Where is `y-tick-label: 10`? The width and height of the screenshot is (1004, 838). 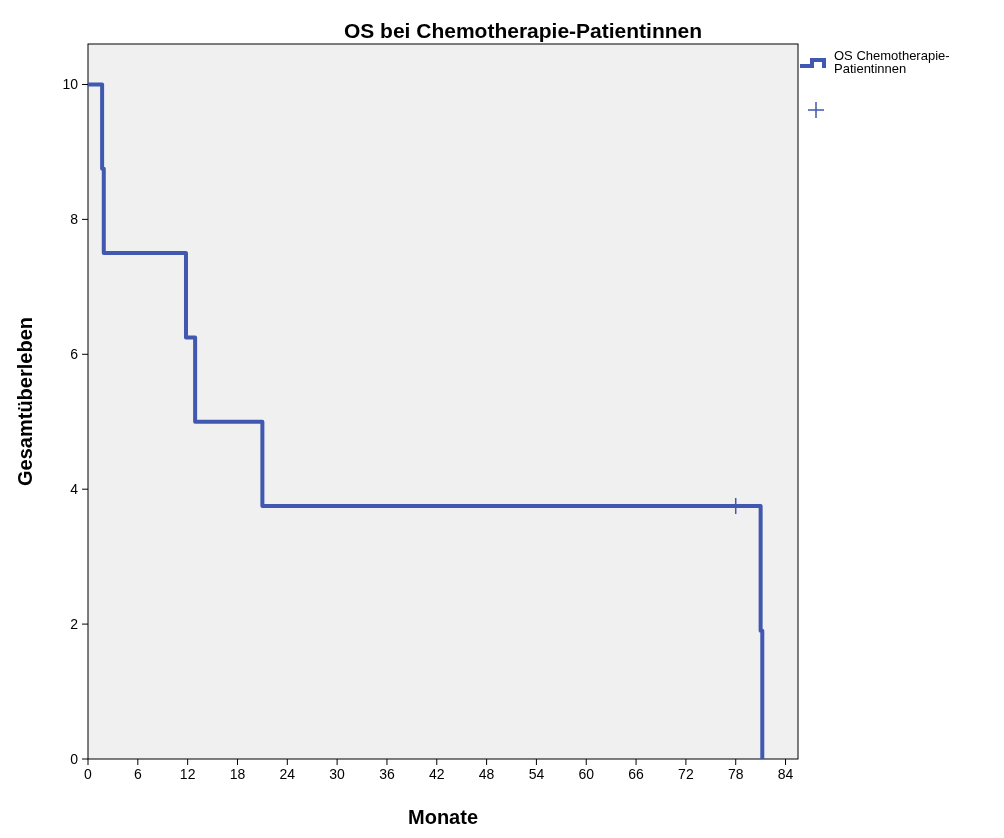
y-tick-label: 10 is located at coordinates (70, 84).